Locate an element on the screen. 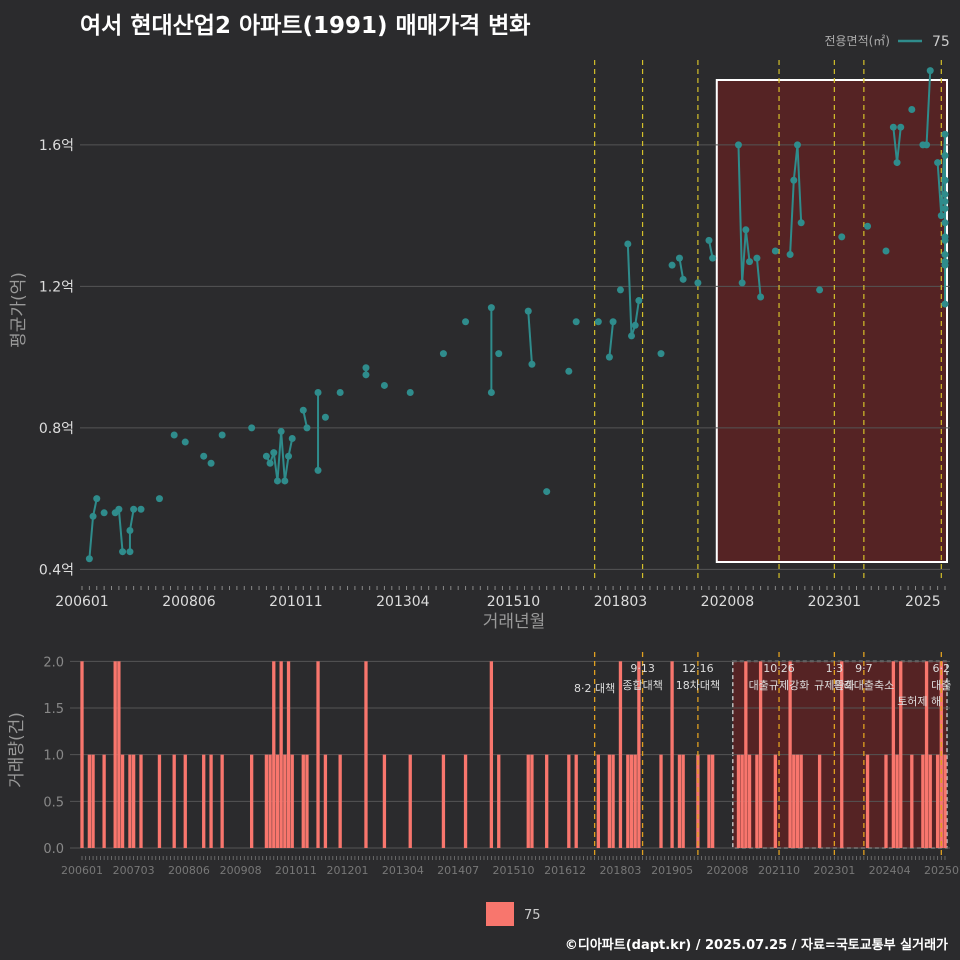 Image resolution: width=960 pixels, height=960 pixels. y-tick-label: 0.8억 is located at coordinates (56, 429).